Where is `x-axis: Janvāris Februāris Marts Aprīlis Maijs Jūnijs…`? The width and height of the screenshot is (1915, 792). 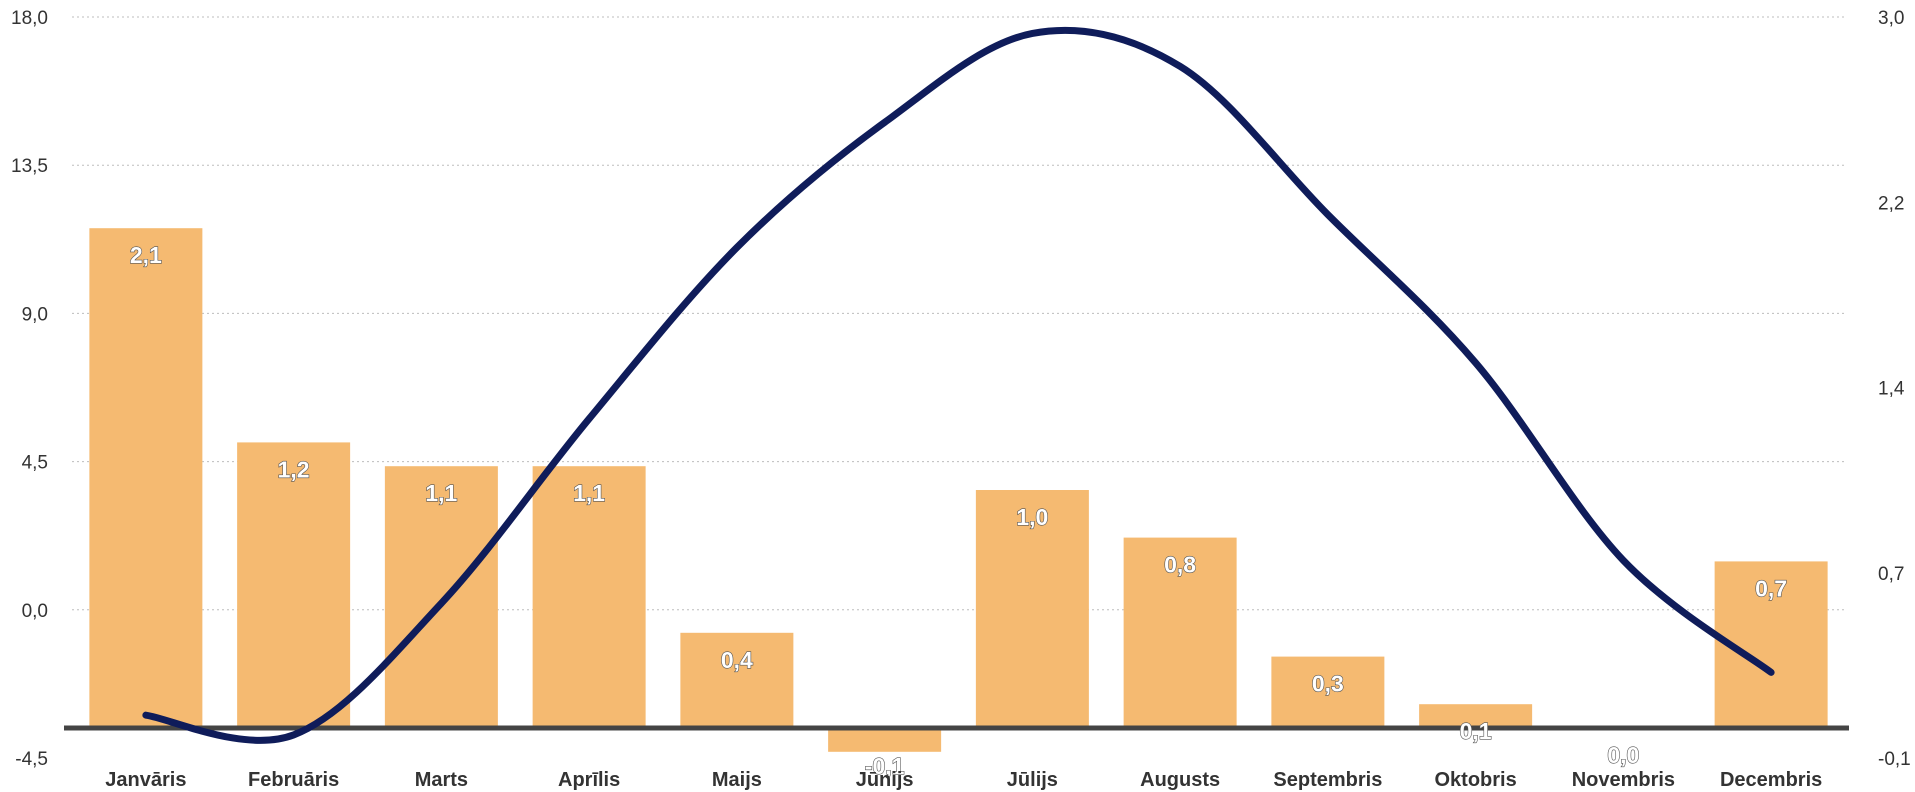
x-axis: Janvāris Februāris Marts Aprīlis Maijs Jūnijs… is located at coordinates (963, 780).